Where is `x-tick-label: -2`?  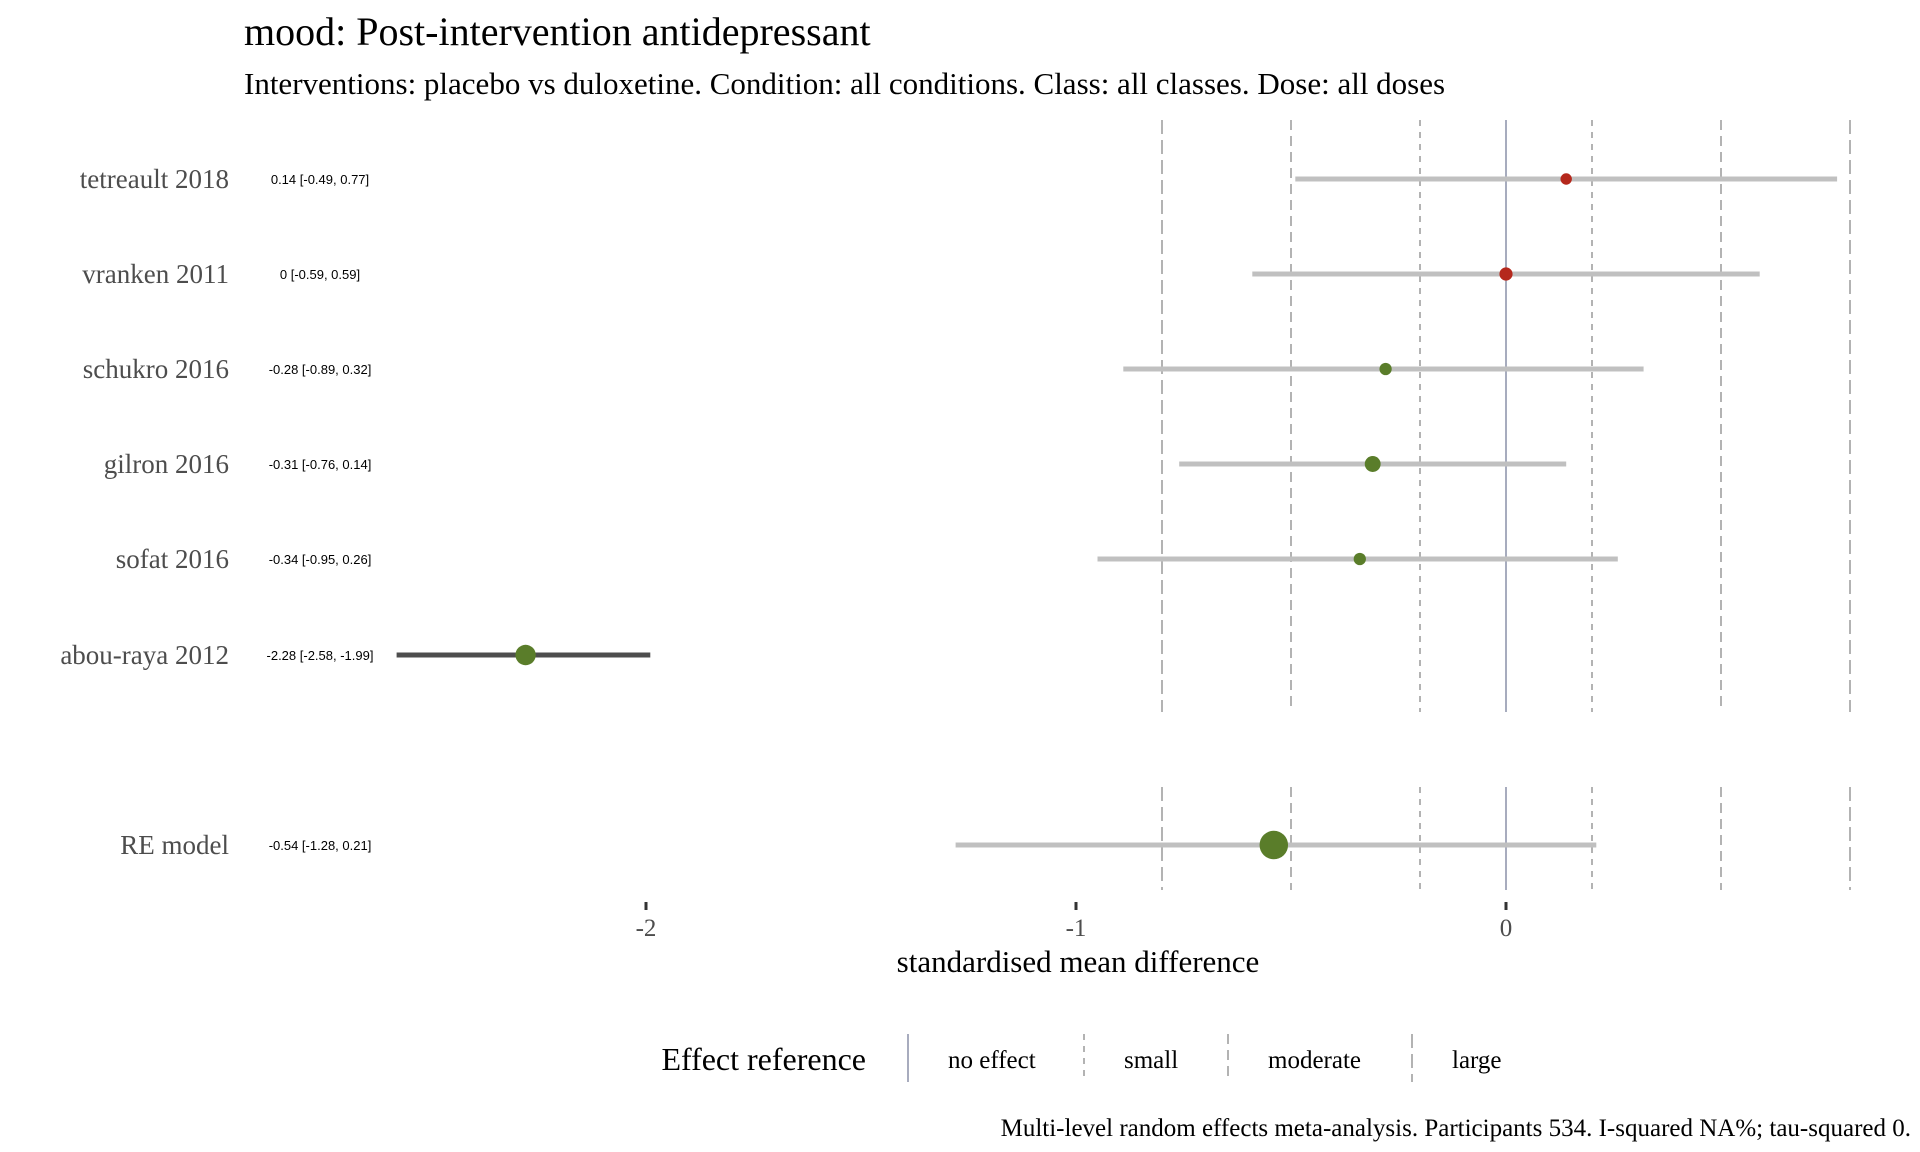
x-tick-label: -2 is located at coordinates (646, 928).